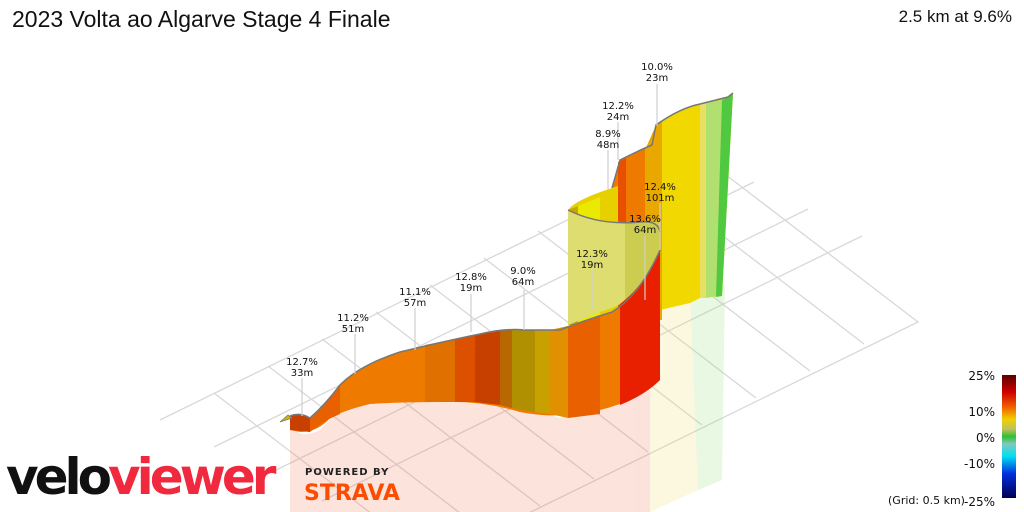  I want to click on gradient-color-legend: 25% 10% 0% -10% -25%, so click(990, 439).